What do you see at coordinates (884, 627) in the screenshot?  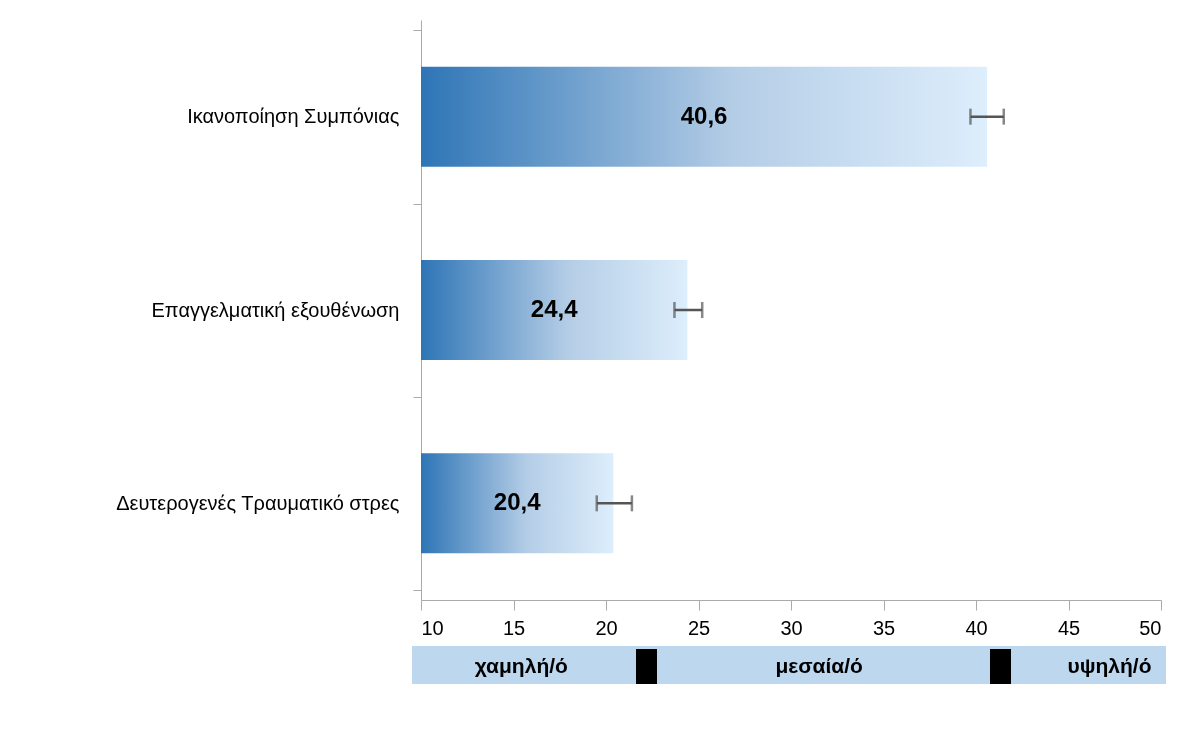 I see `x-tick-label: 35` at bounding box center [884, 627].